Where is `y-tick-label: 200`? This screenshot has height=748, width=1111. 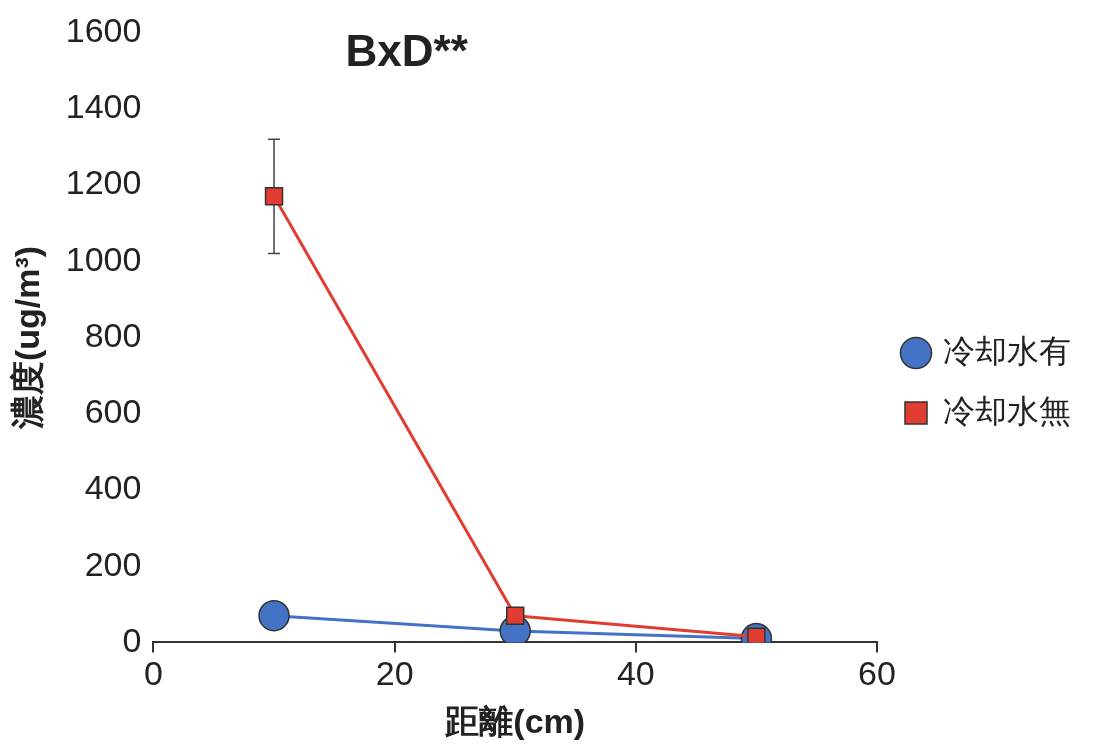 y-tick-label: 200 is located at coordinates (113, 563).